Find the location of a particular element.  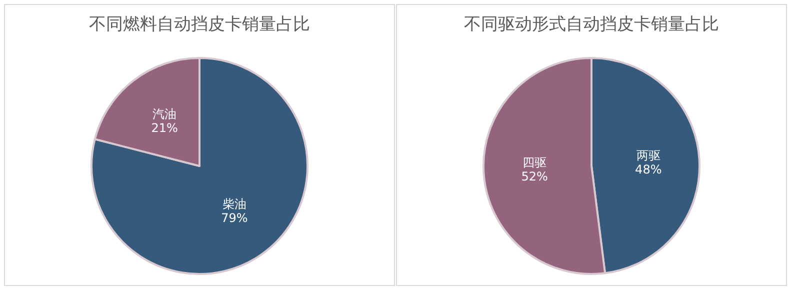

data-label: 48% is located at coordinates (648, 169).